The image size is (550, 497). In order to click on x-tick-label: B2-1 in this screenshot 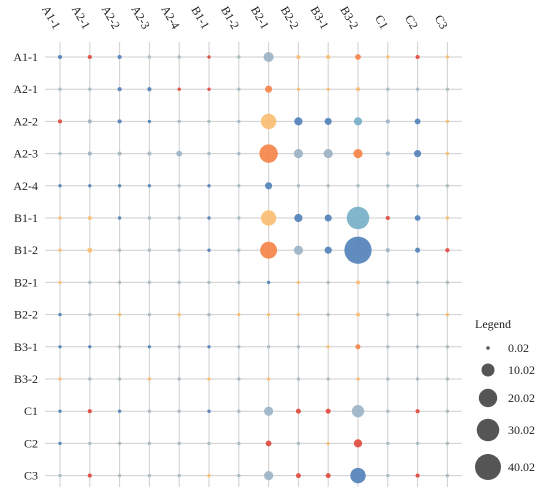, I will do `click(260, 18)`.